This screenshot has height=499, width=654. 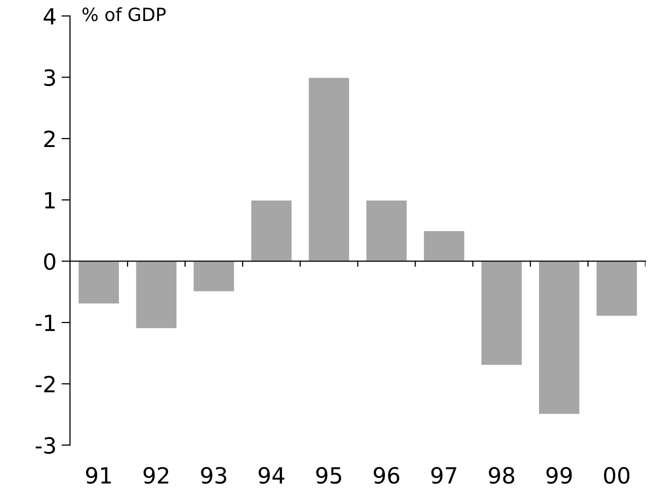 I want to click on y-tick-label: 2, so click(x=49, y=139).